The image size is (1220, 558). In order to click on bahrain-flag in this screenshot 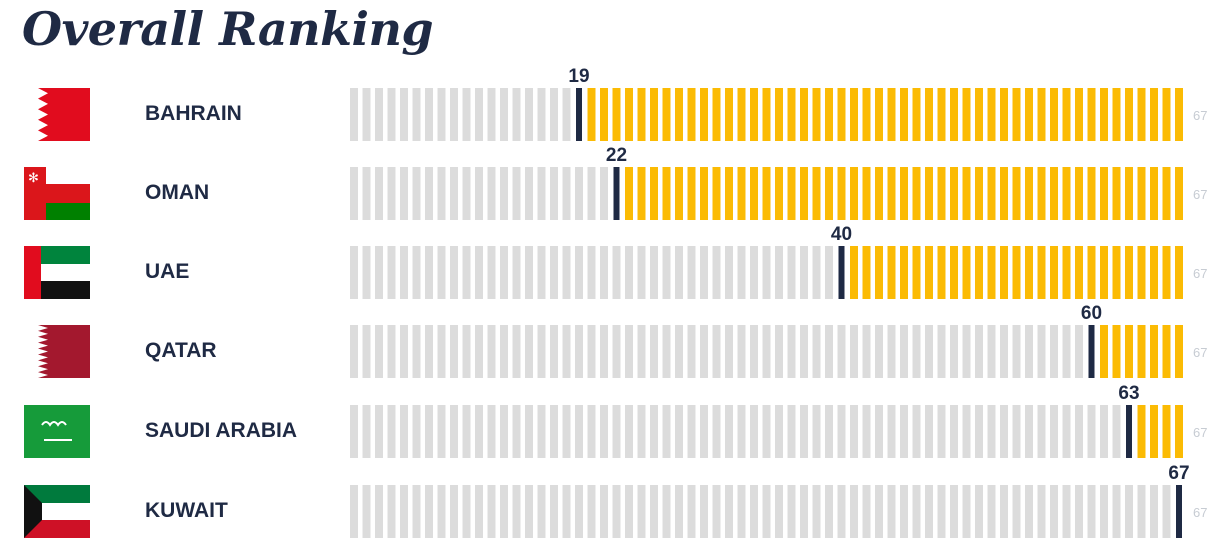, I will do `click(57, 114)`.